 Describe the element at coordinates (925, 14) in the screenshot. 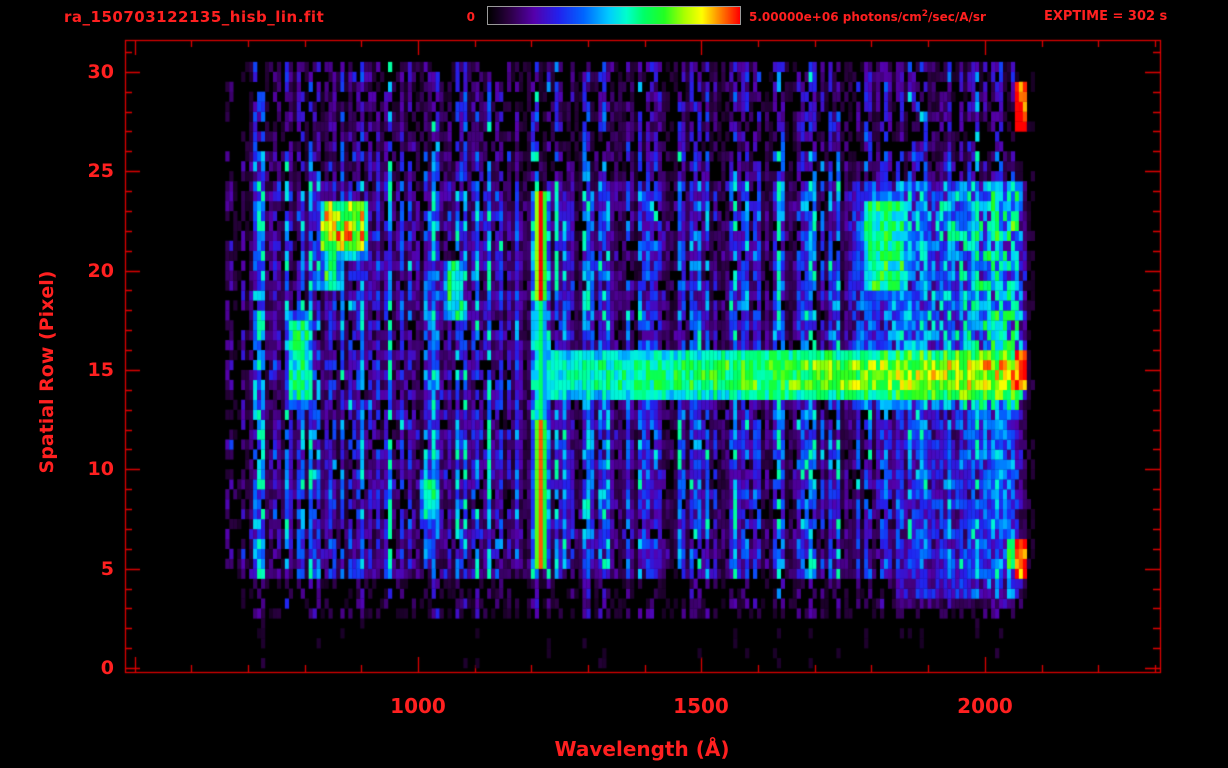

I see `colorbar-max-superscript: 2` at that location.